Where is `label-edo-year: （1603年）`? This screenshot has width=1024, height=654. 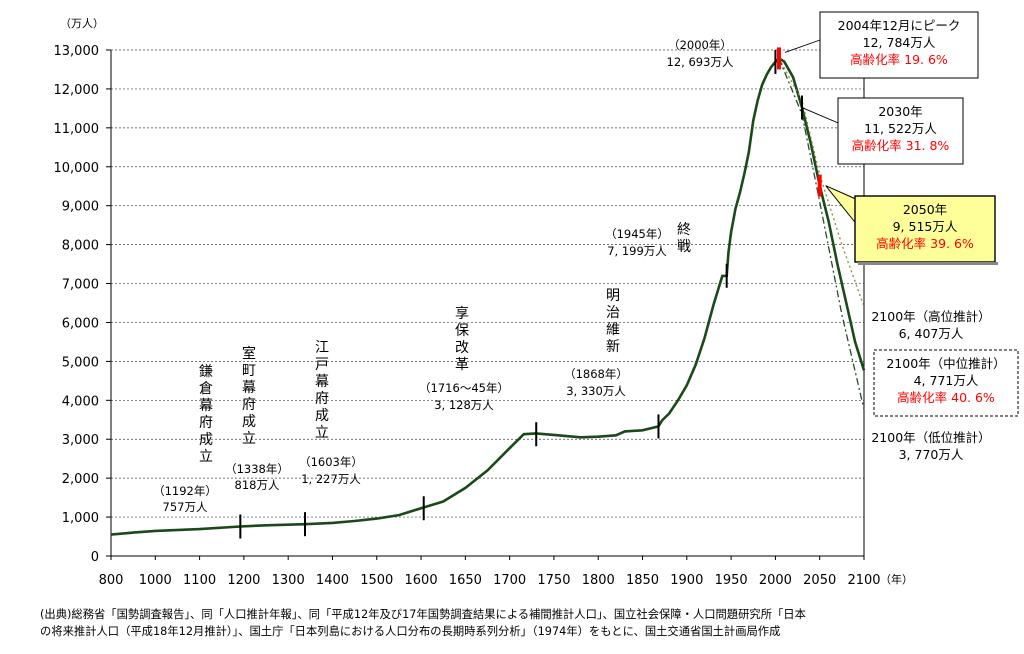 label-edo-year: （1603年） is located at coordinates (331, 462).